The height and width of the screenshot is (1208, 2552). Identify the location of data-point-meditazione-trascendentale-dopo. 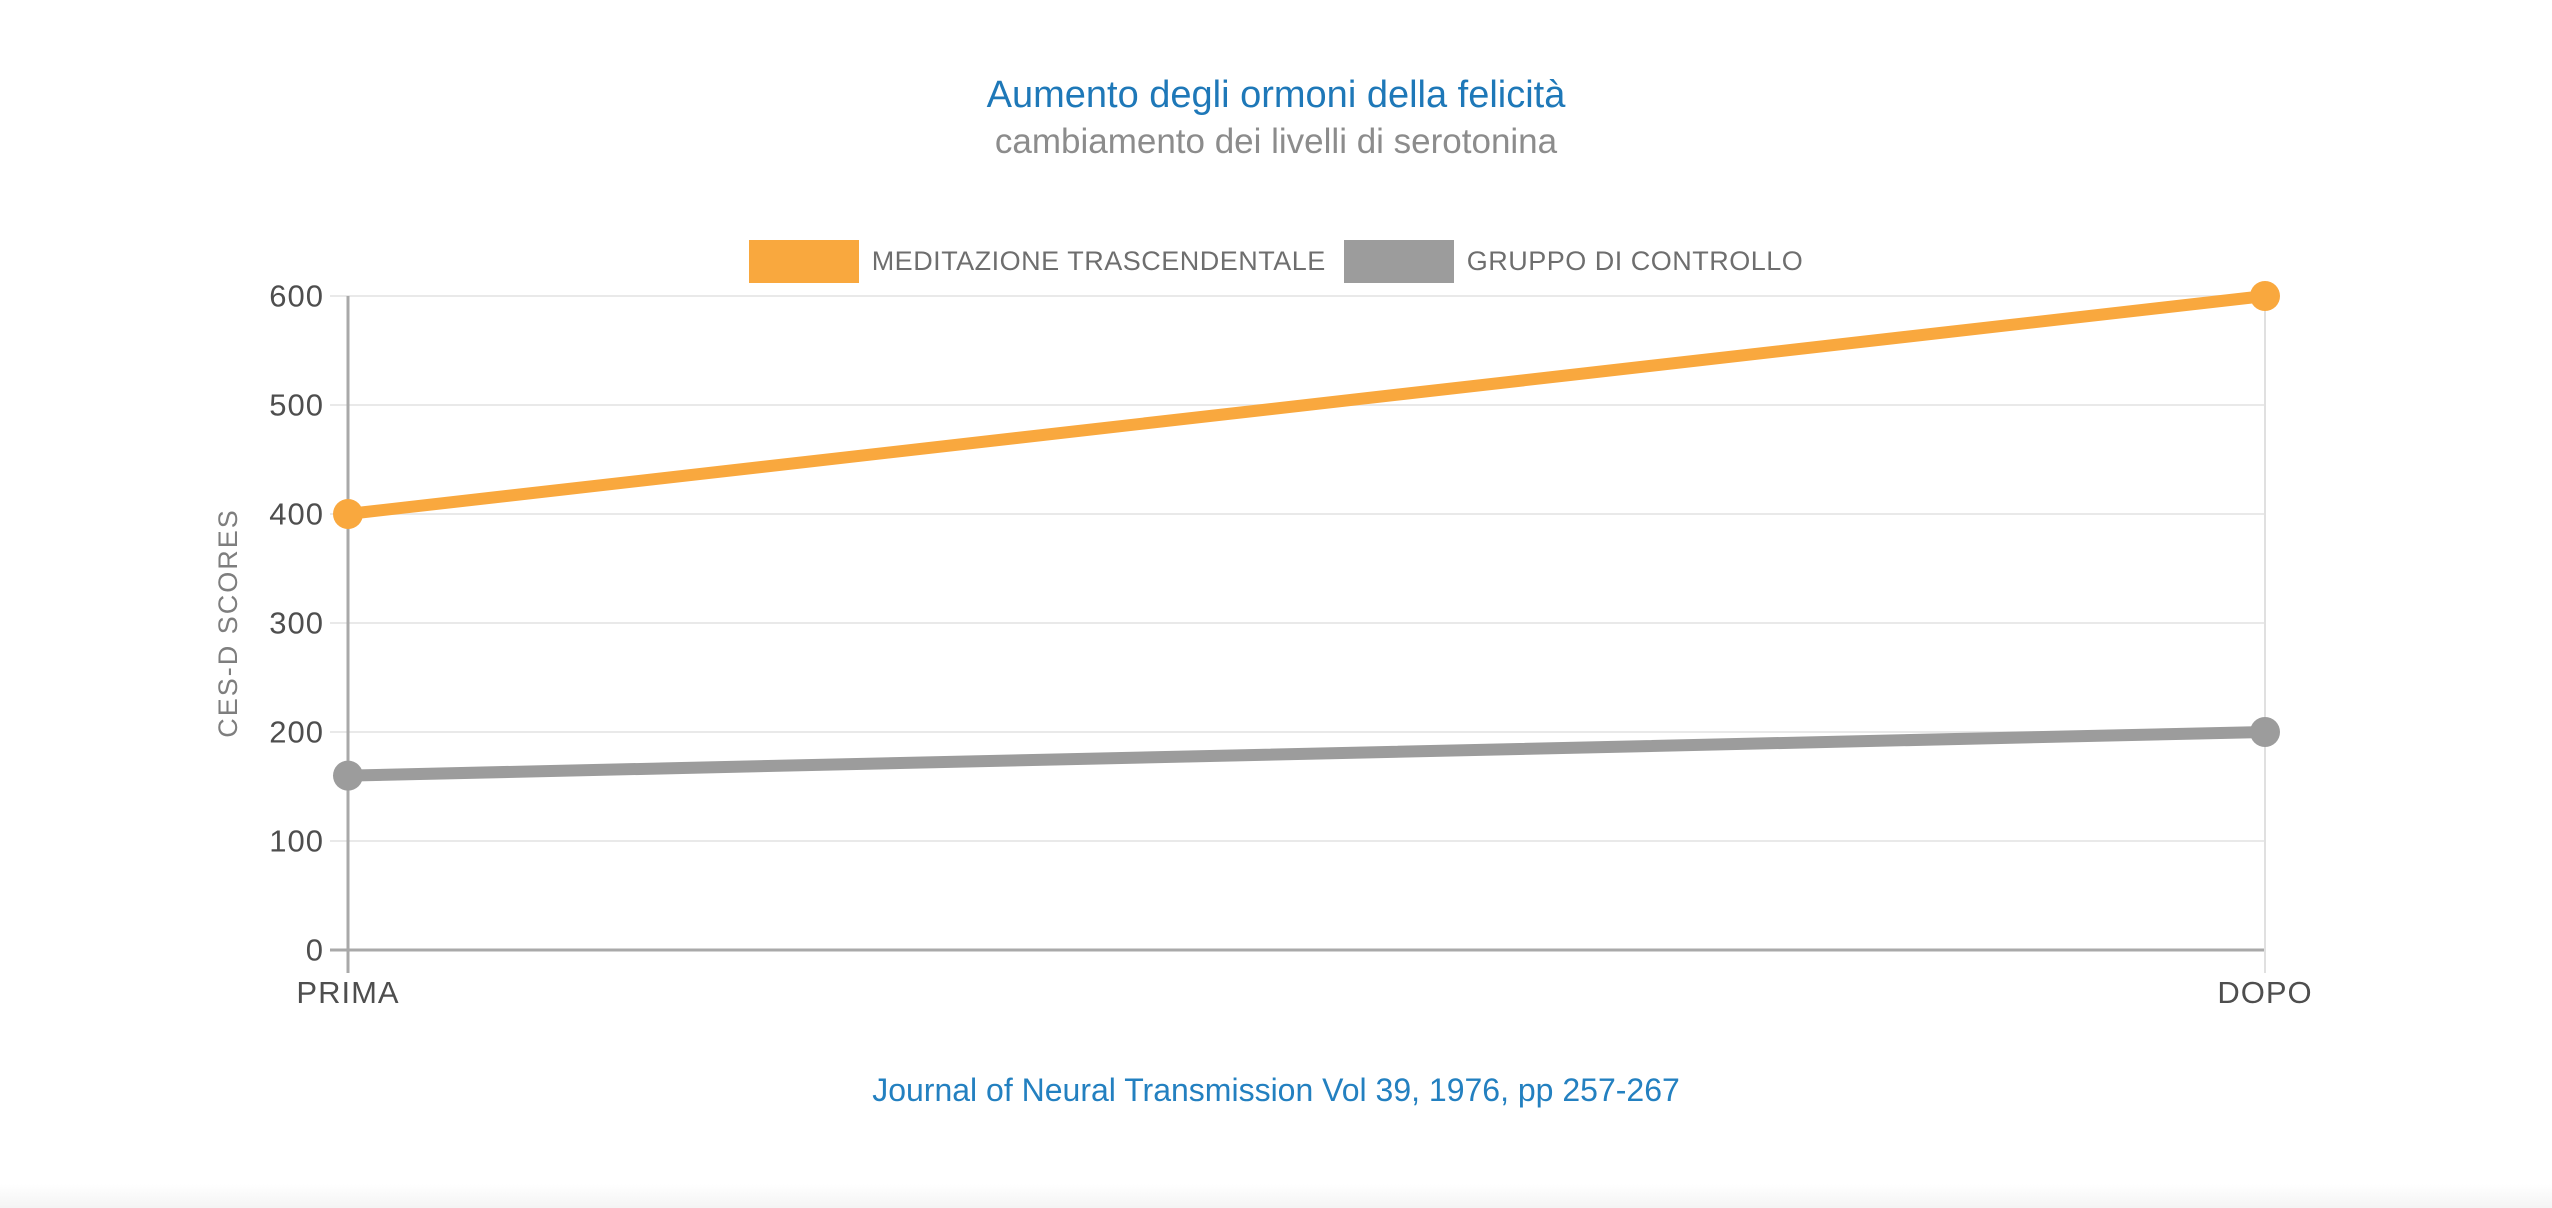
(2265, 296).